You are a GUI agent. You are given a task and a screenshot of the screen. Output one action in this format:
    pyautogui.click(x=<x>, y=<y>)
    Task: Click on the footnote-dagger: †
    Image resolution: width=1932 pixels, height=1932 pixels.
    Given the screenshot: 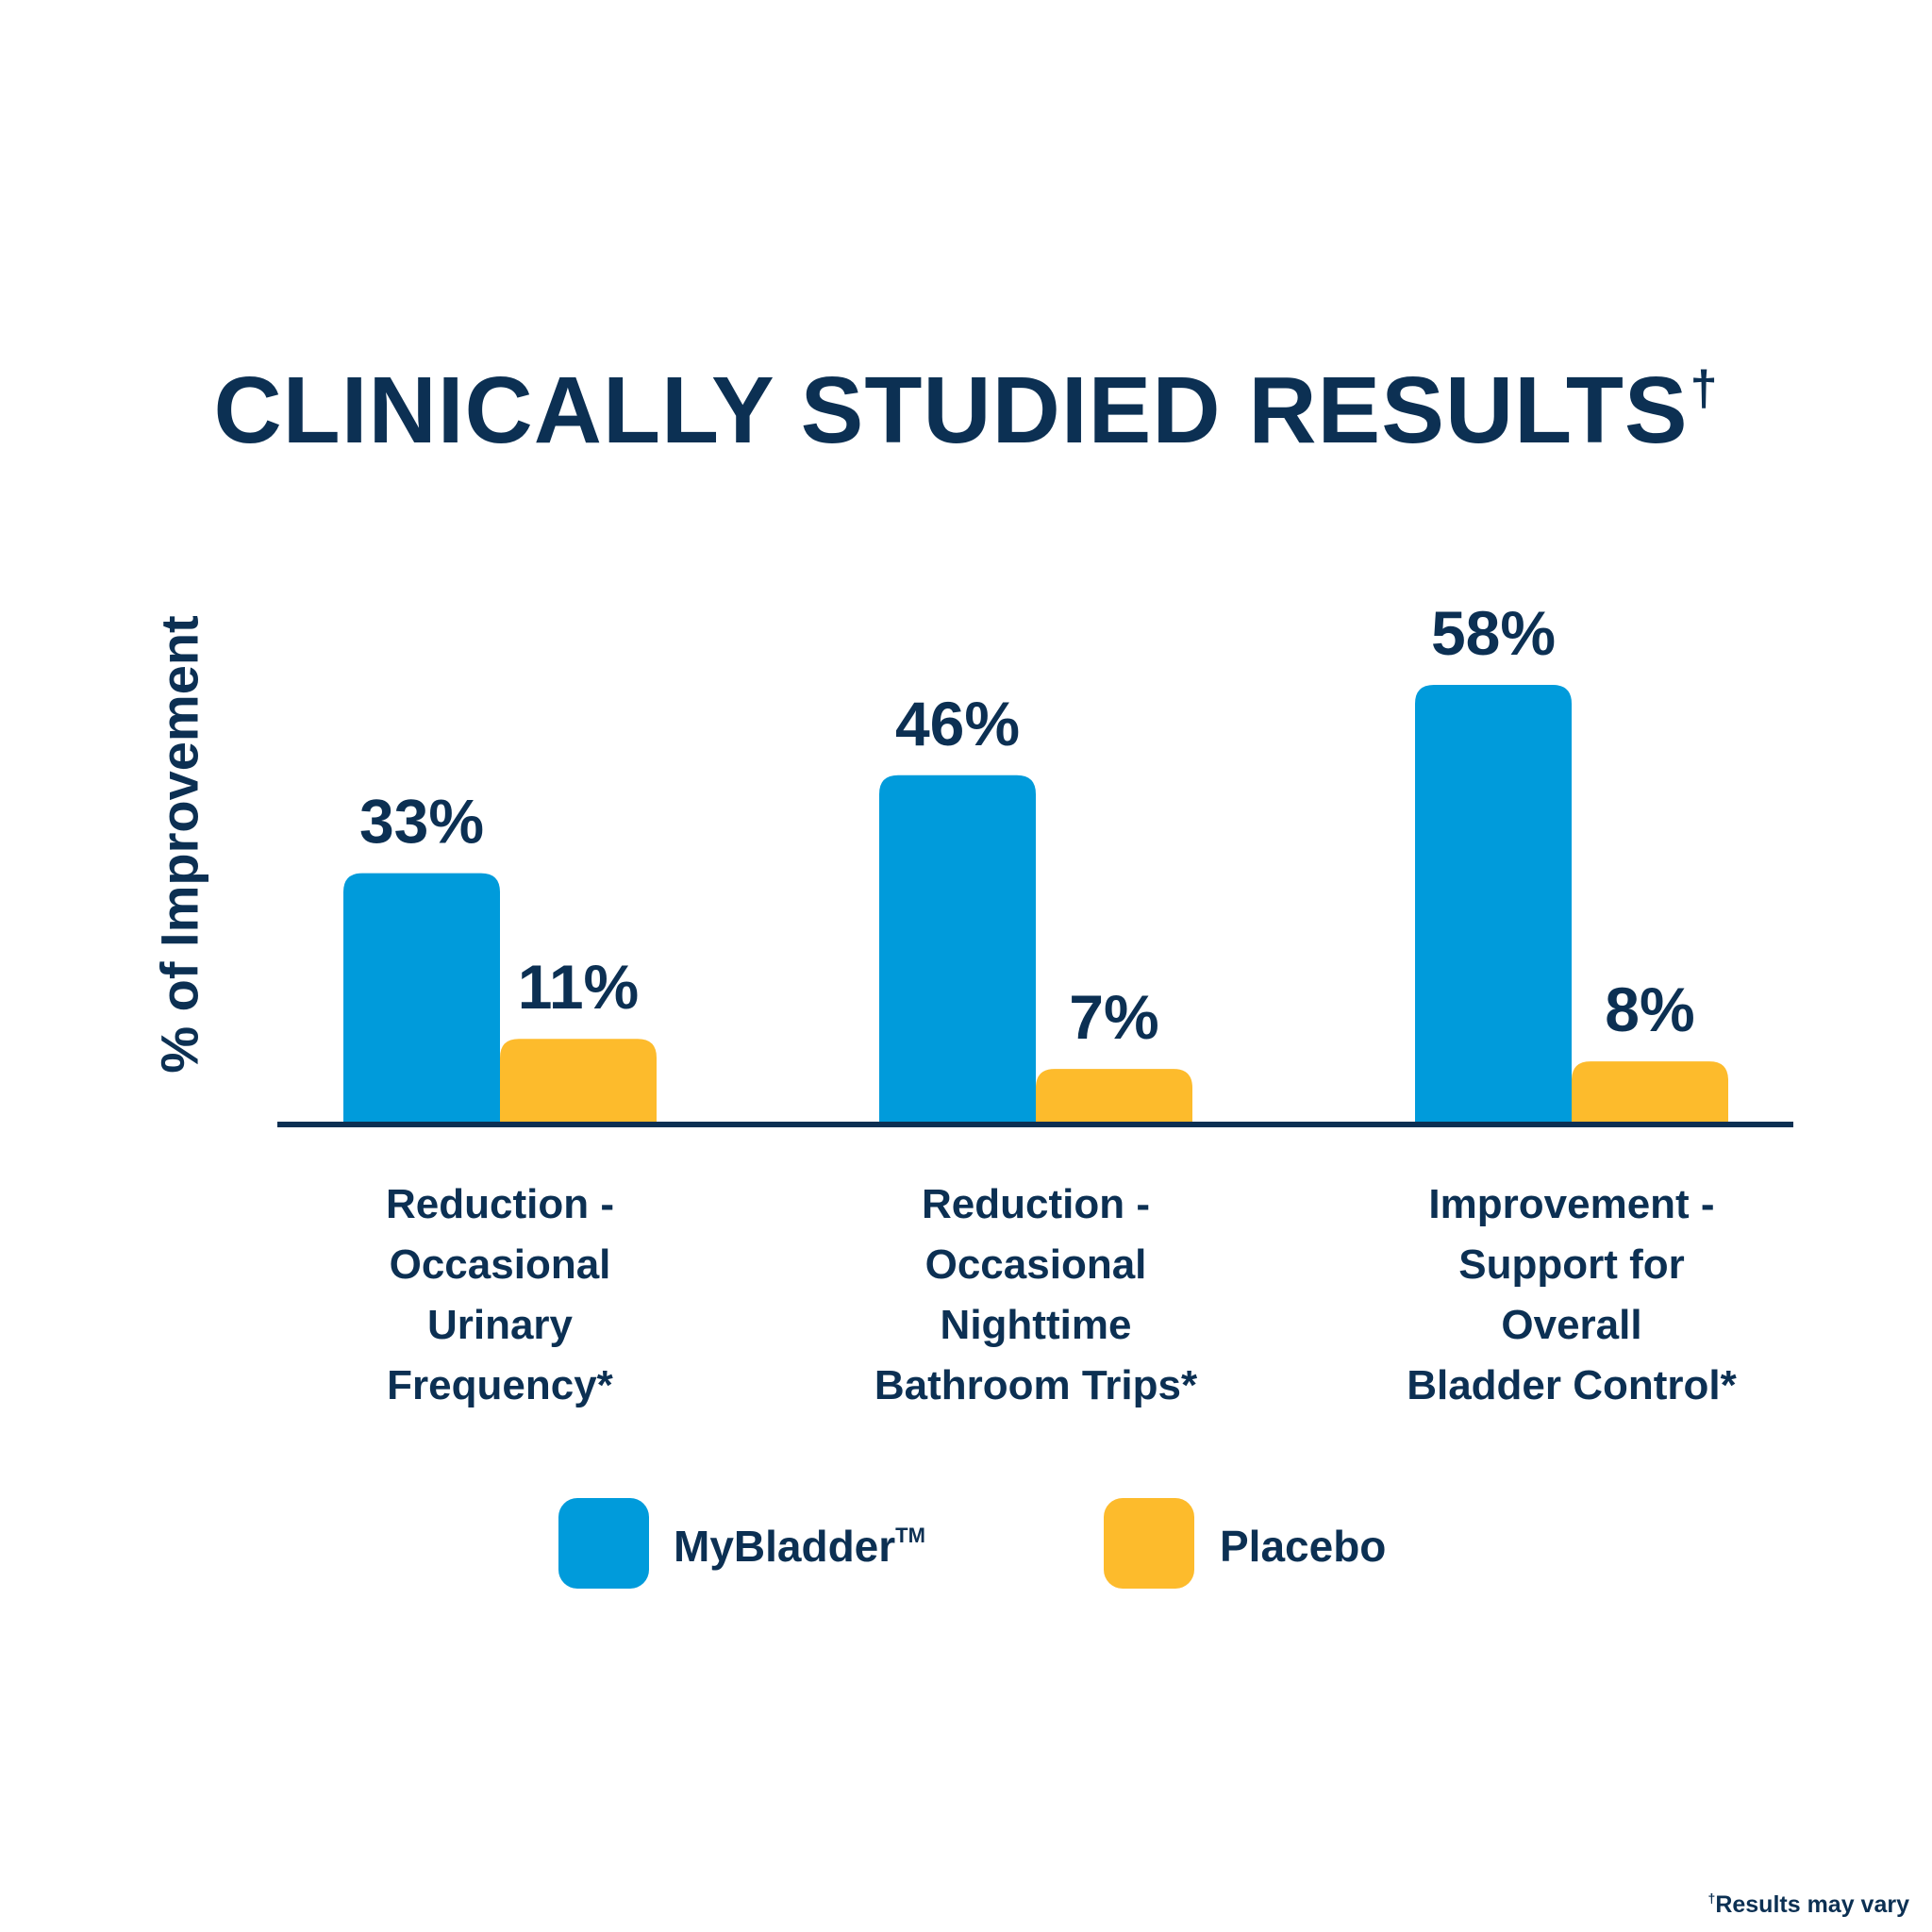 What is the action you would take?
    pyautogui.click(x=1711, y=1898)
    